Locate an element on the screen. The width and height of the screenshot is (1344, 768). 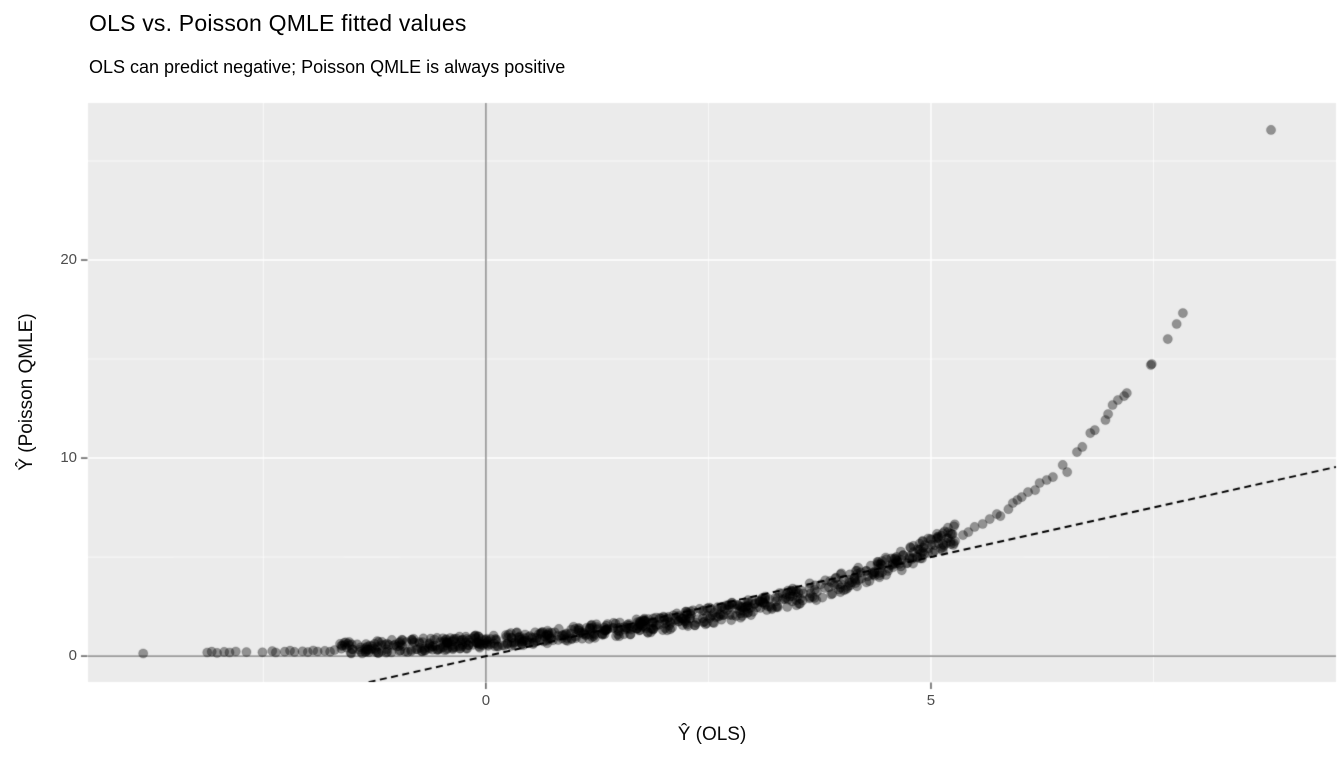
x-tick-label: 5 is located at coordinates (931, 700).